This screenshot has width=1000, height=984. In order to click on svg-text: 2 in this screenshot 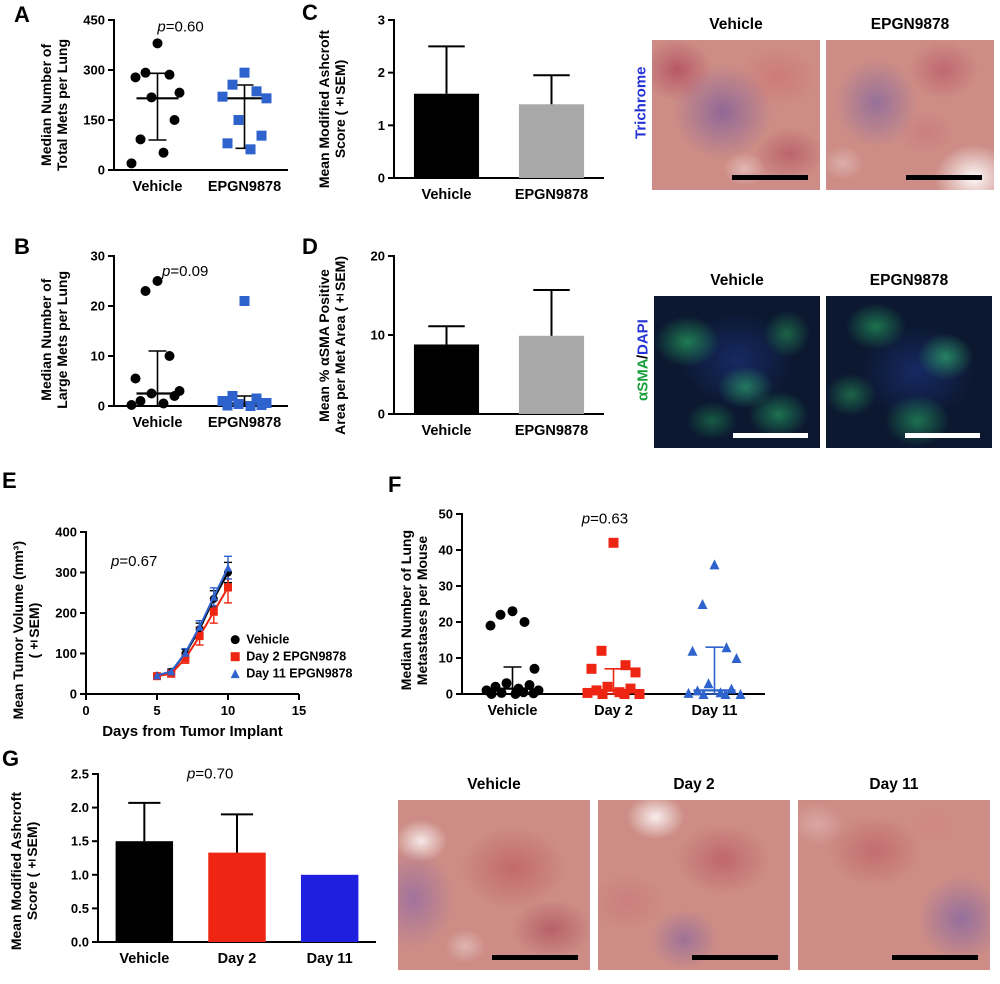, I will do `click(381, 72)`.